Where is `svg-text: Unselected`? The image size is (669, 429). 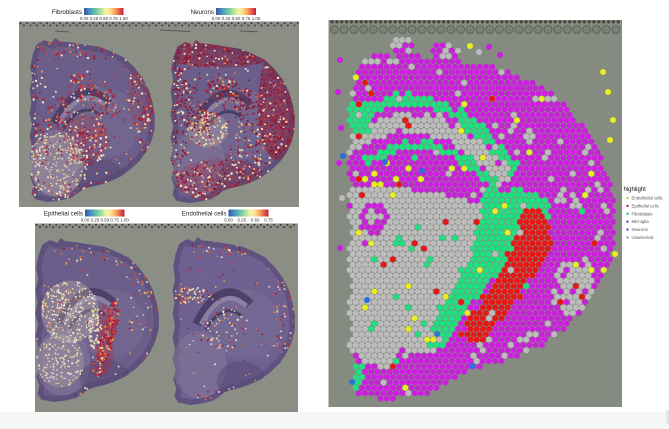
svg-text: Unselected is located at coordinates (643, 237).